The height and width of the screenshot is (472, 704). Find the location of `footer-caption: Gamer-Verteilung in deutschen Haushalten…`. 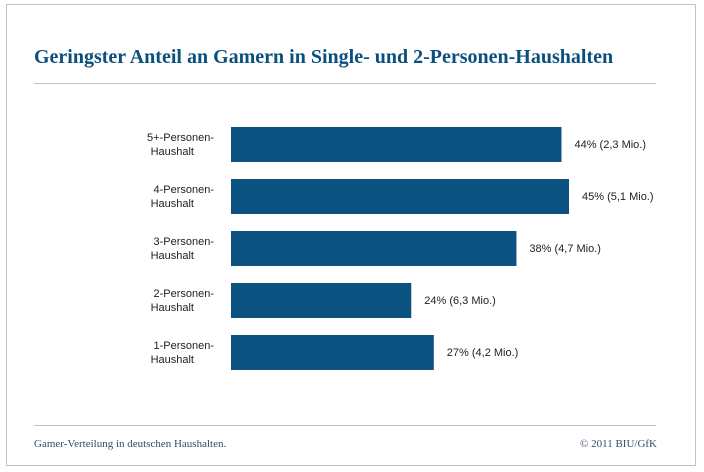

footer-caption: Gamer-Verteilung in deutschen Haushalten… is located at coordinates (130, 444).